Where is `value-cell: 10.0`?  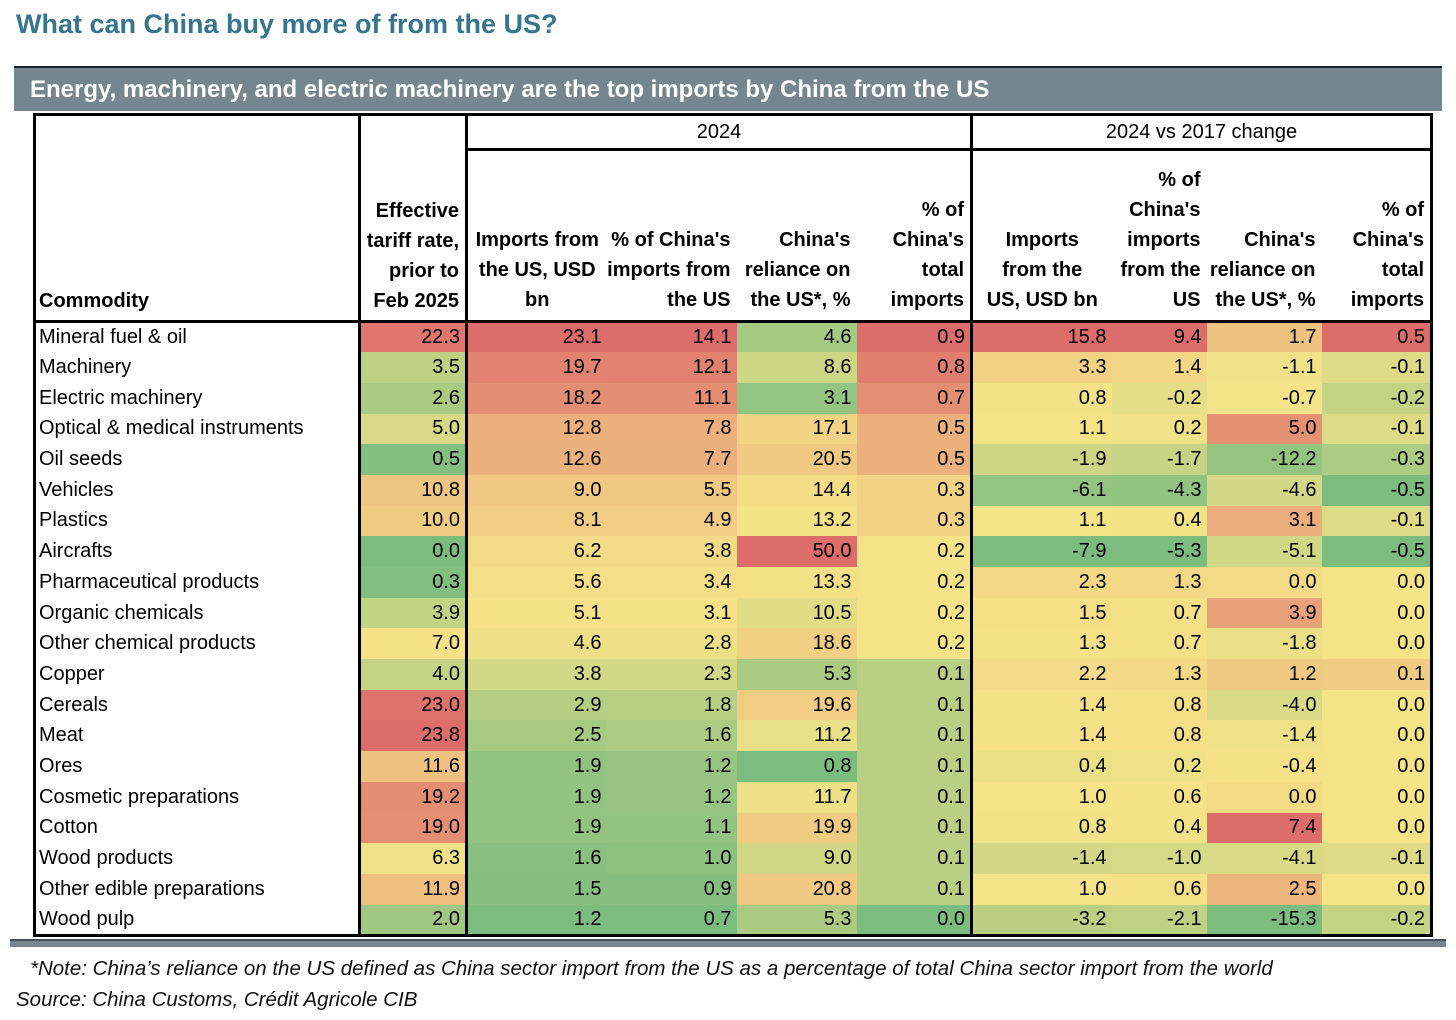
value-cell: 10.0 is located at coordinates (412, 521).